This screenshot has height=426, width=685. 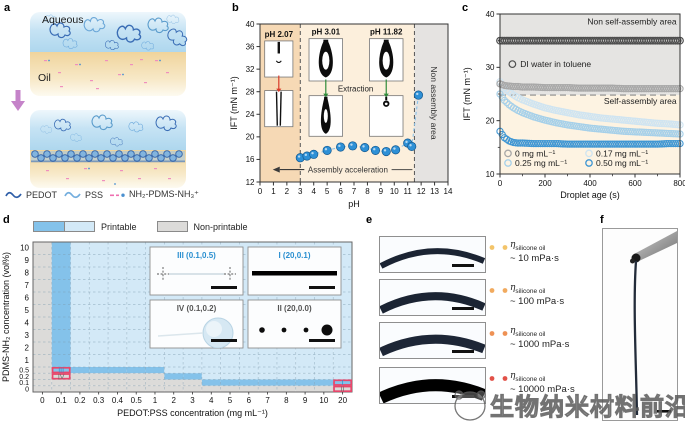 I want to click on inset-title: II (20,0.0), so click(x=294, y=308).